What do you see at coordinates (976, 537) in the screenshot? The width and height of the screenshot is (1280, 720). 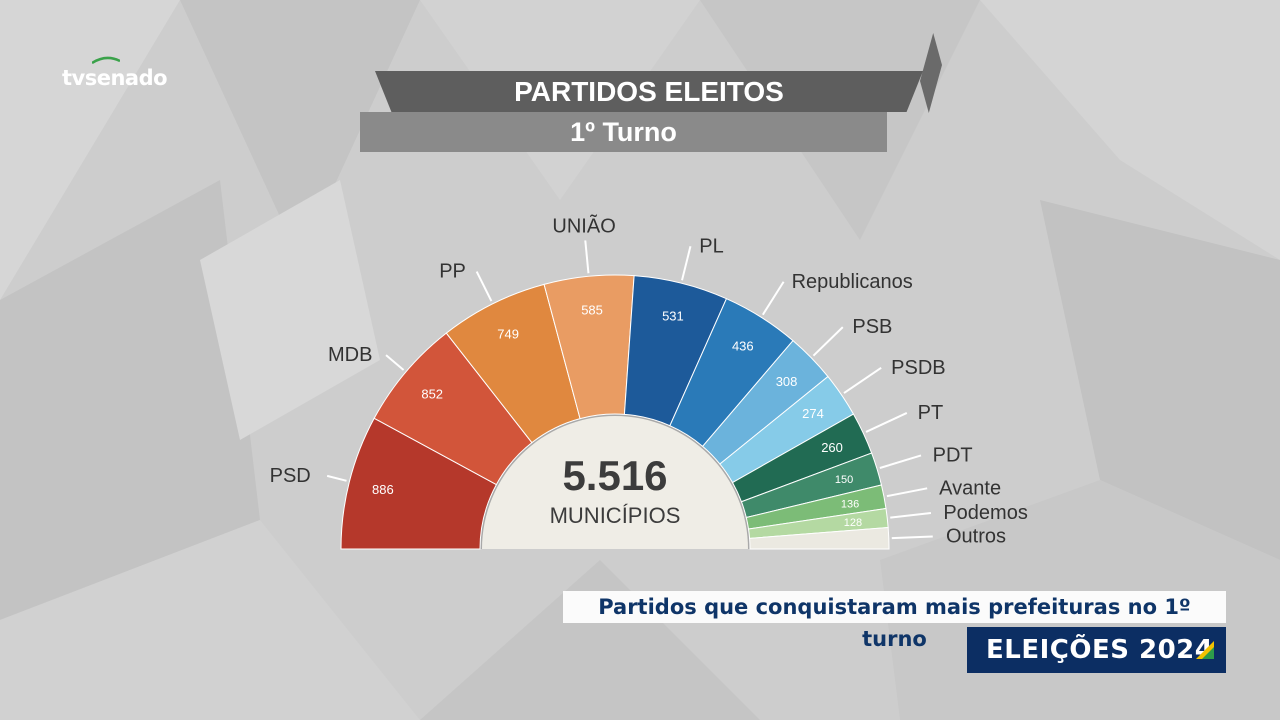 I see `category-label-outros: Outros` at bounding box center [976, 537].